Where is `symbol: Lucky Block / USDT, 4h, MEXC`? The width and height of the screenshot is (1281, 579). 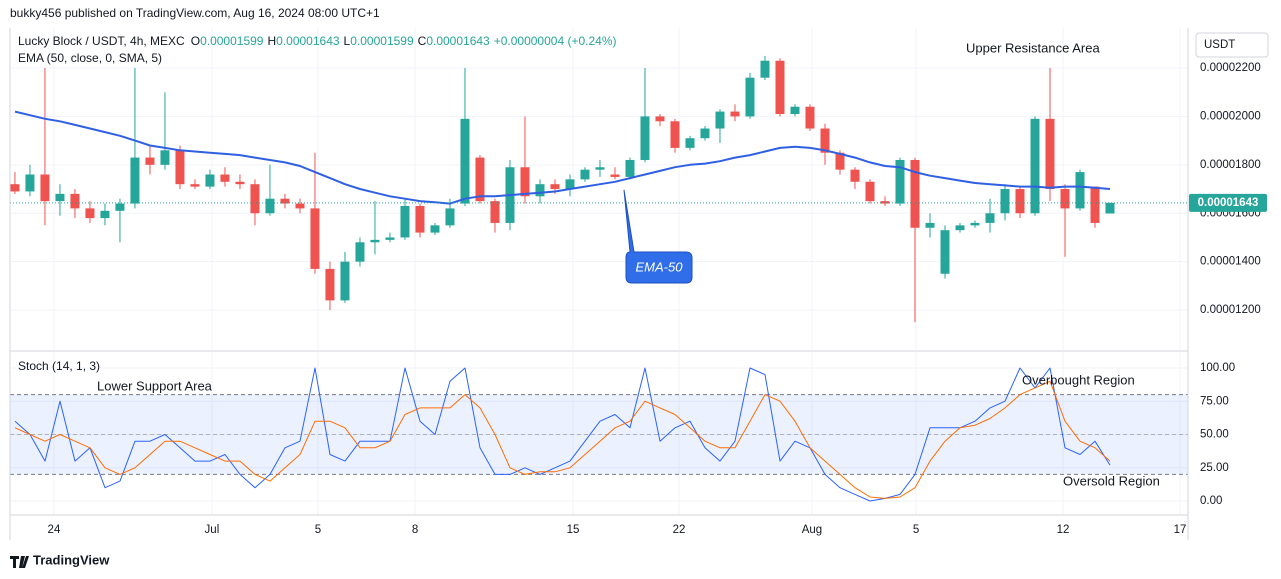
symbol: Lucky Block / USDT, 4h, MEXC is located at coordinates (101, 41).